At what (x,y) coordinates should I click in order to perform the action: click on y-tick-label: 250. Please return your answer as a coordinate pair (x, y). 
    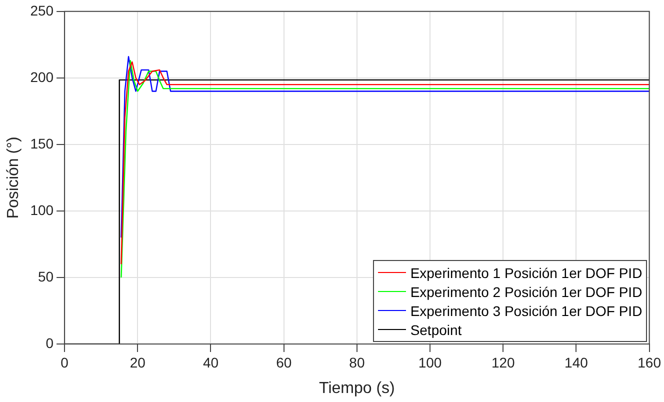
    Looking at the image, I should click on (42, 10).